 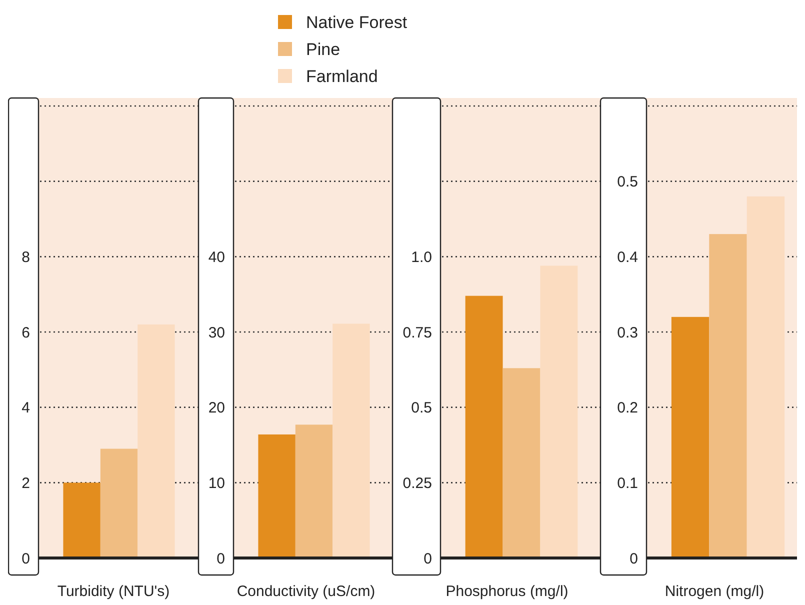 I want to click on y-tick-label: 4, so click(x=26, y=408).